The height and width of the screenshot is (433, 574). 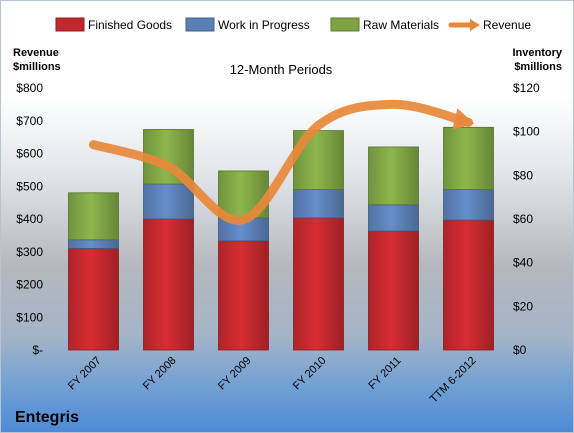 I want to click on legend-swatch-raw-materials, so click(x=345, y=24).